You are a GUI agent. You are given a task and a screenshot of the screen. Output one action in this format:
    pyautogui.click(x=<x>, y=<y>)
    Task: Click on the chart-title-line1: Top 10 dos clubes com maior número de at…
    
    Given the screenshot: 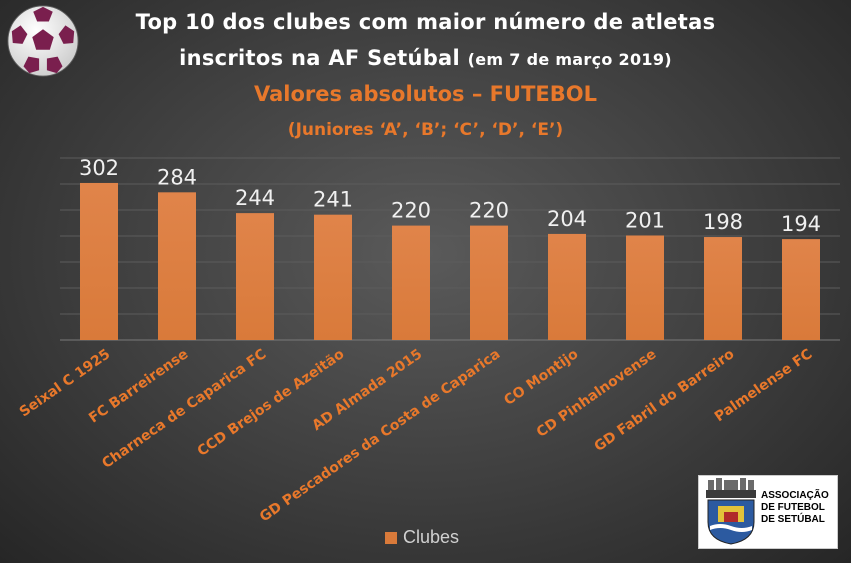 What is the action you would take?
    pyautogui.click(x=425, y=22)
    